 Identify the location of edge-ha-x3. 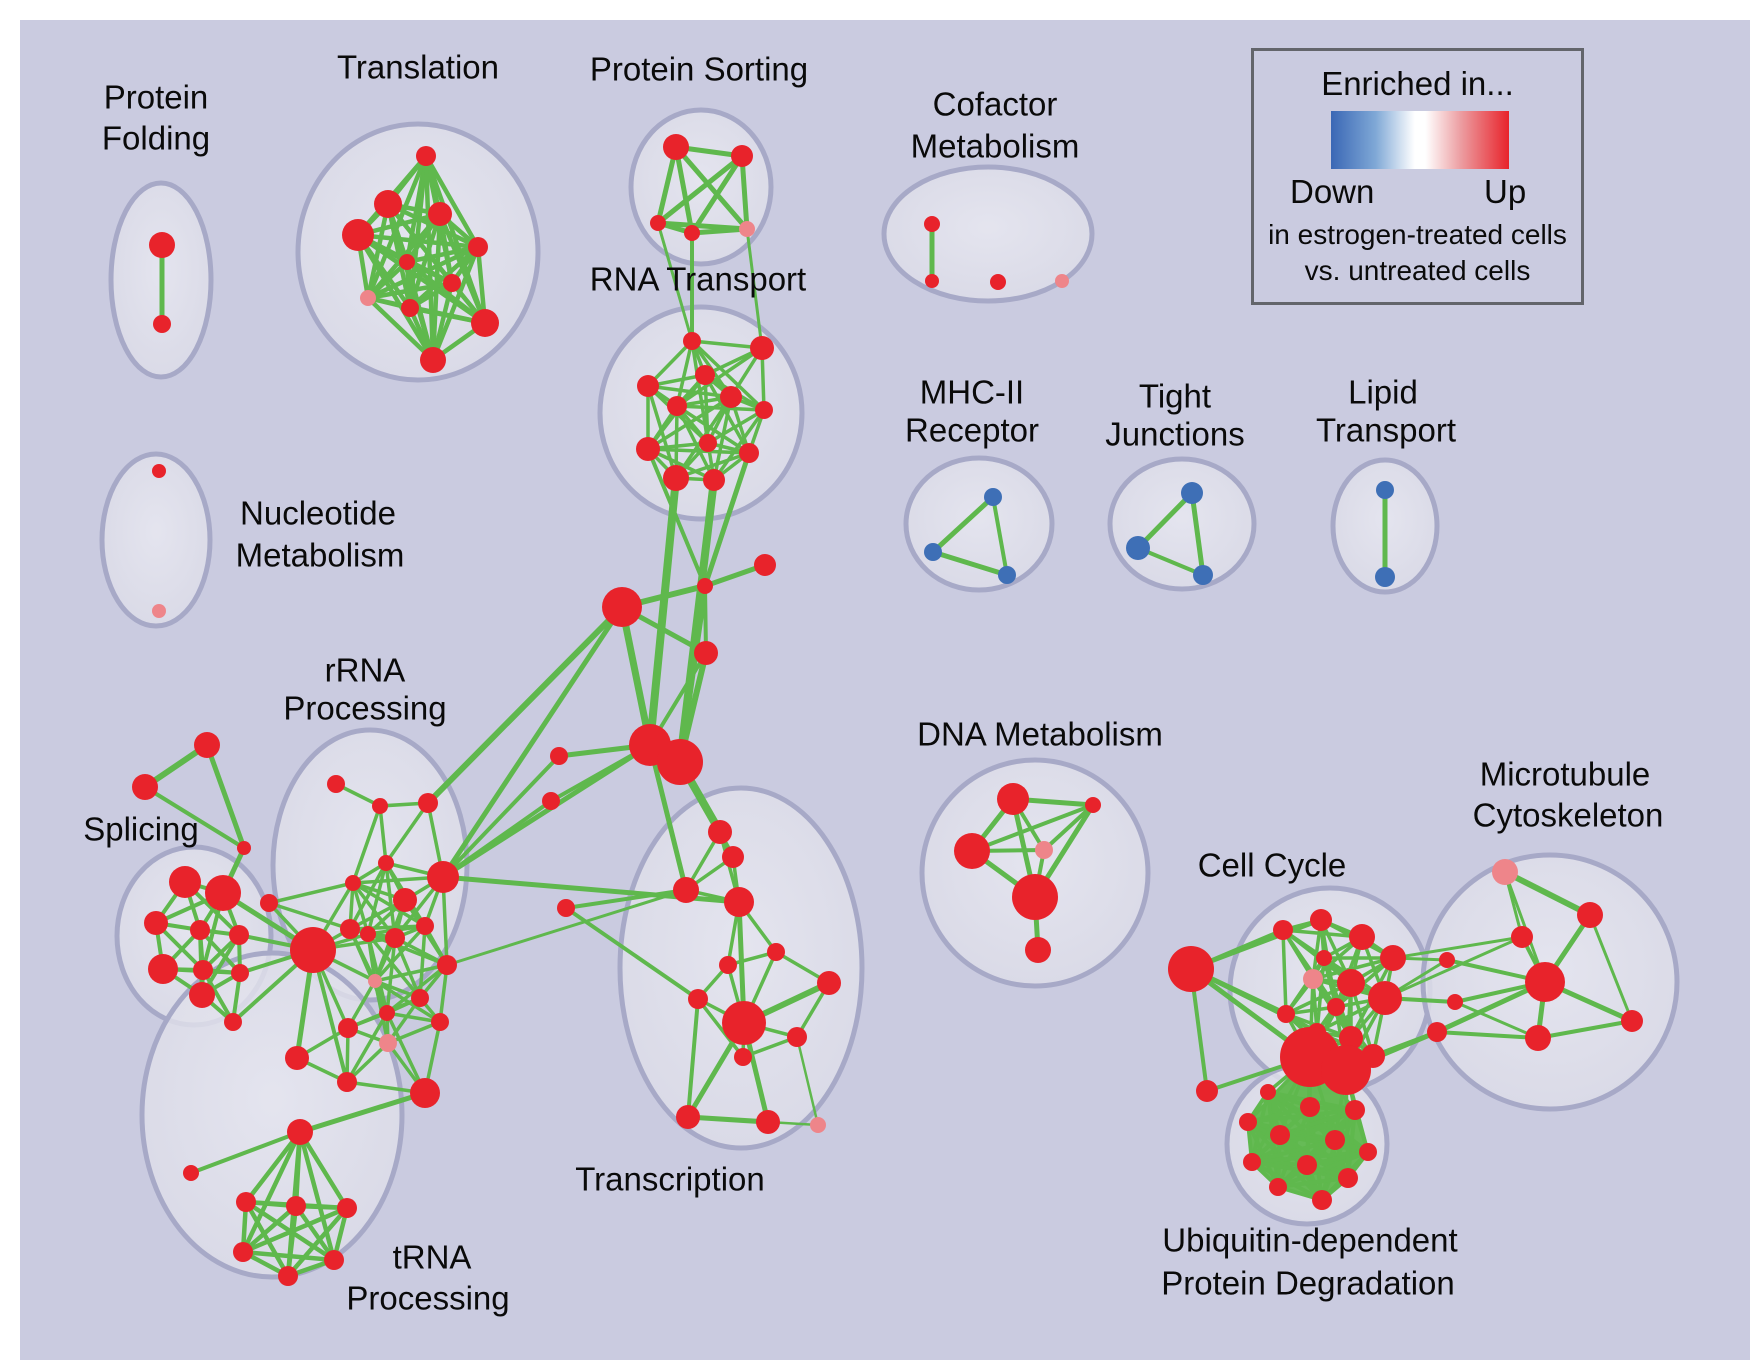
(668, 817).